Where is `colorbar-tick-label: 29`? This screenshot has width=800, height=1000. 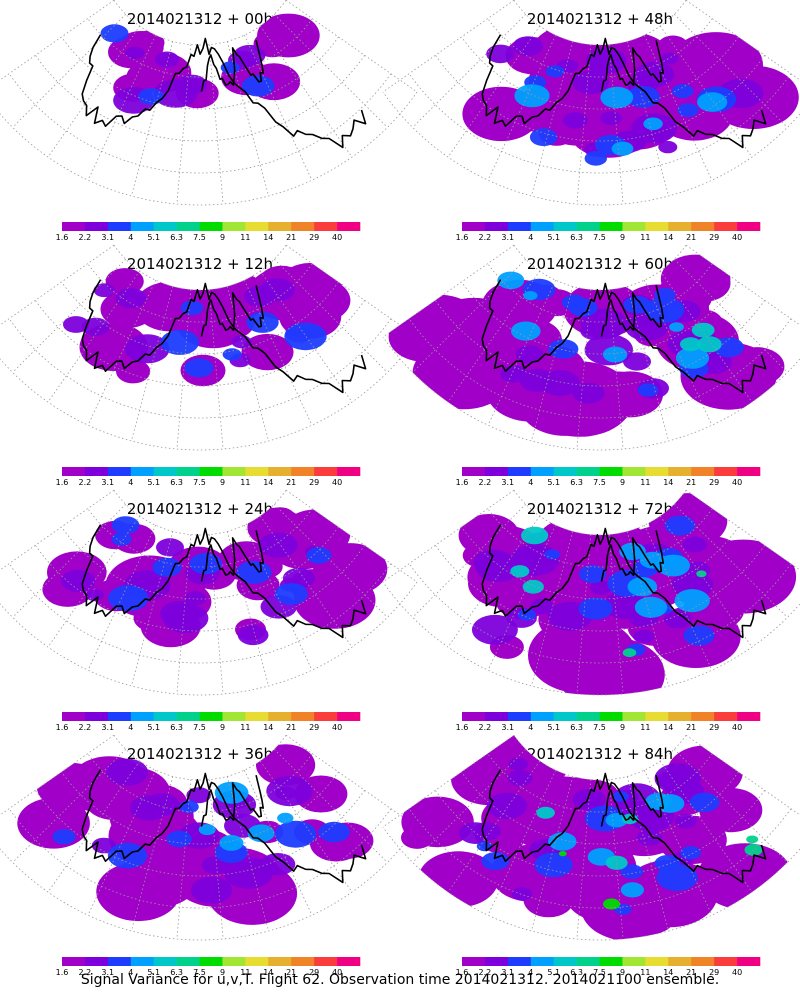
colorbar-tick-label: 29 is located at coordinates (714, 727).